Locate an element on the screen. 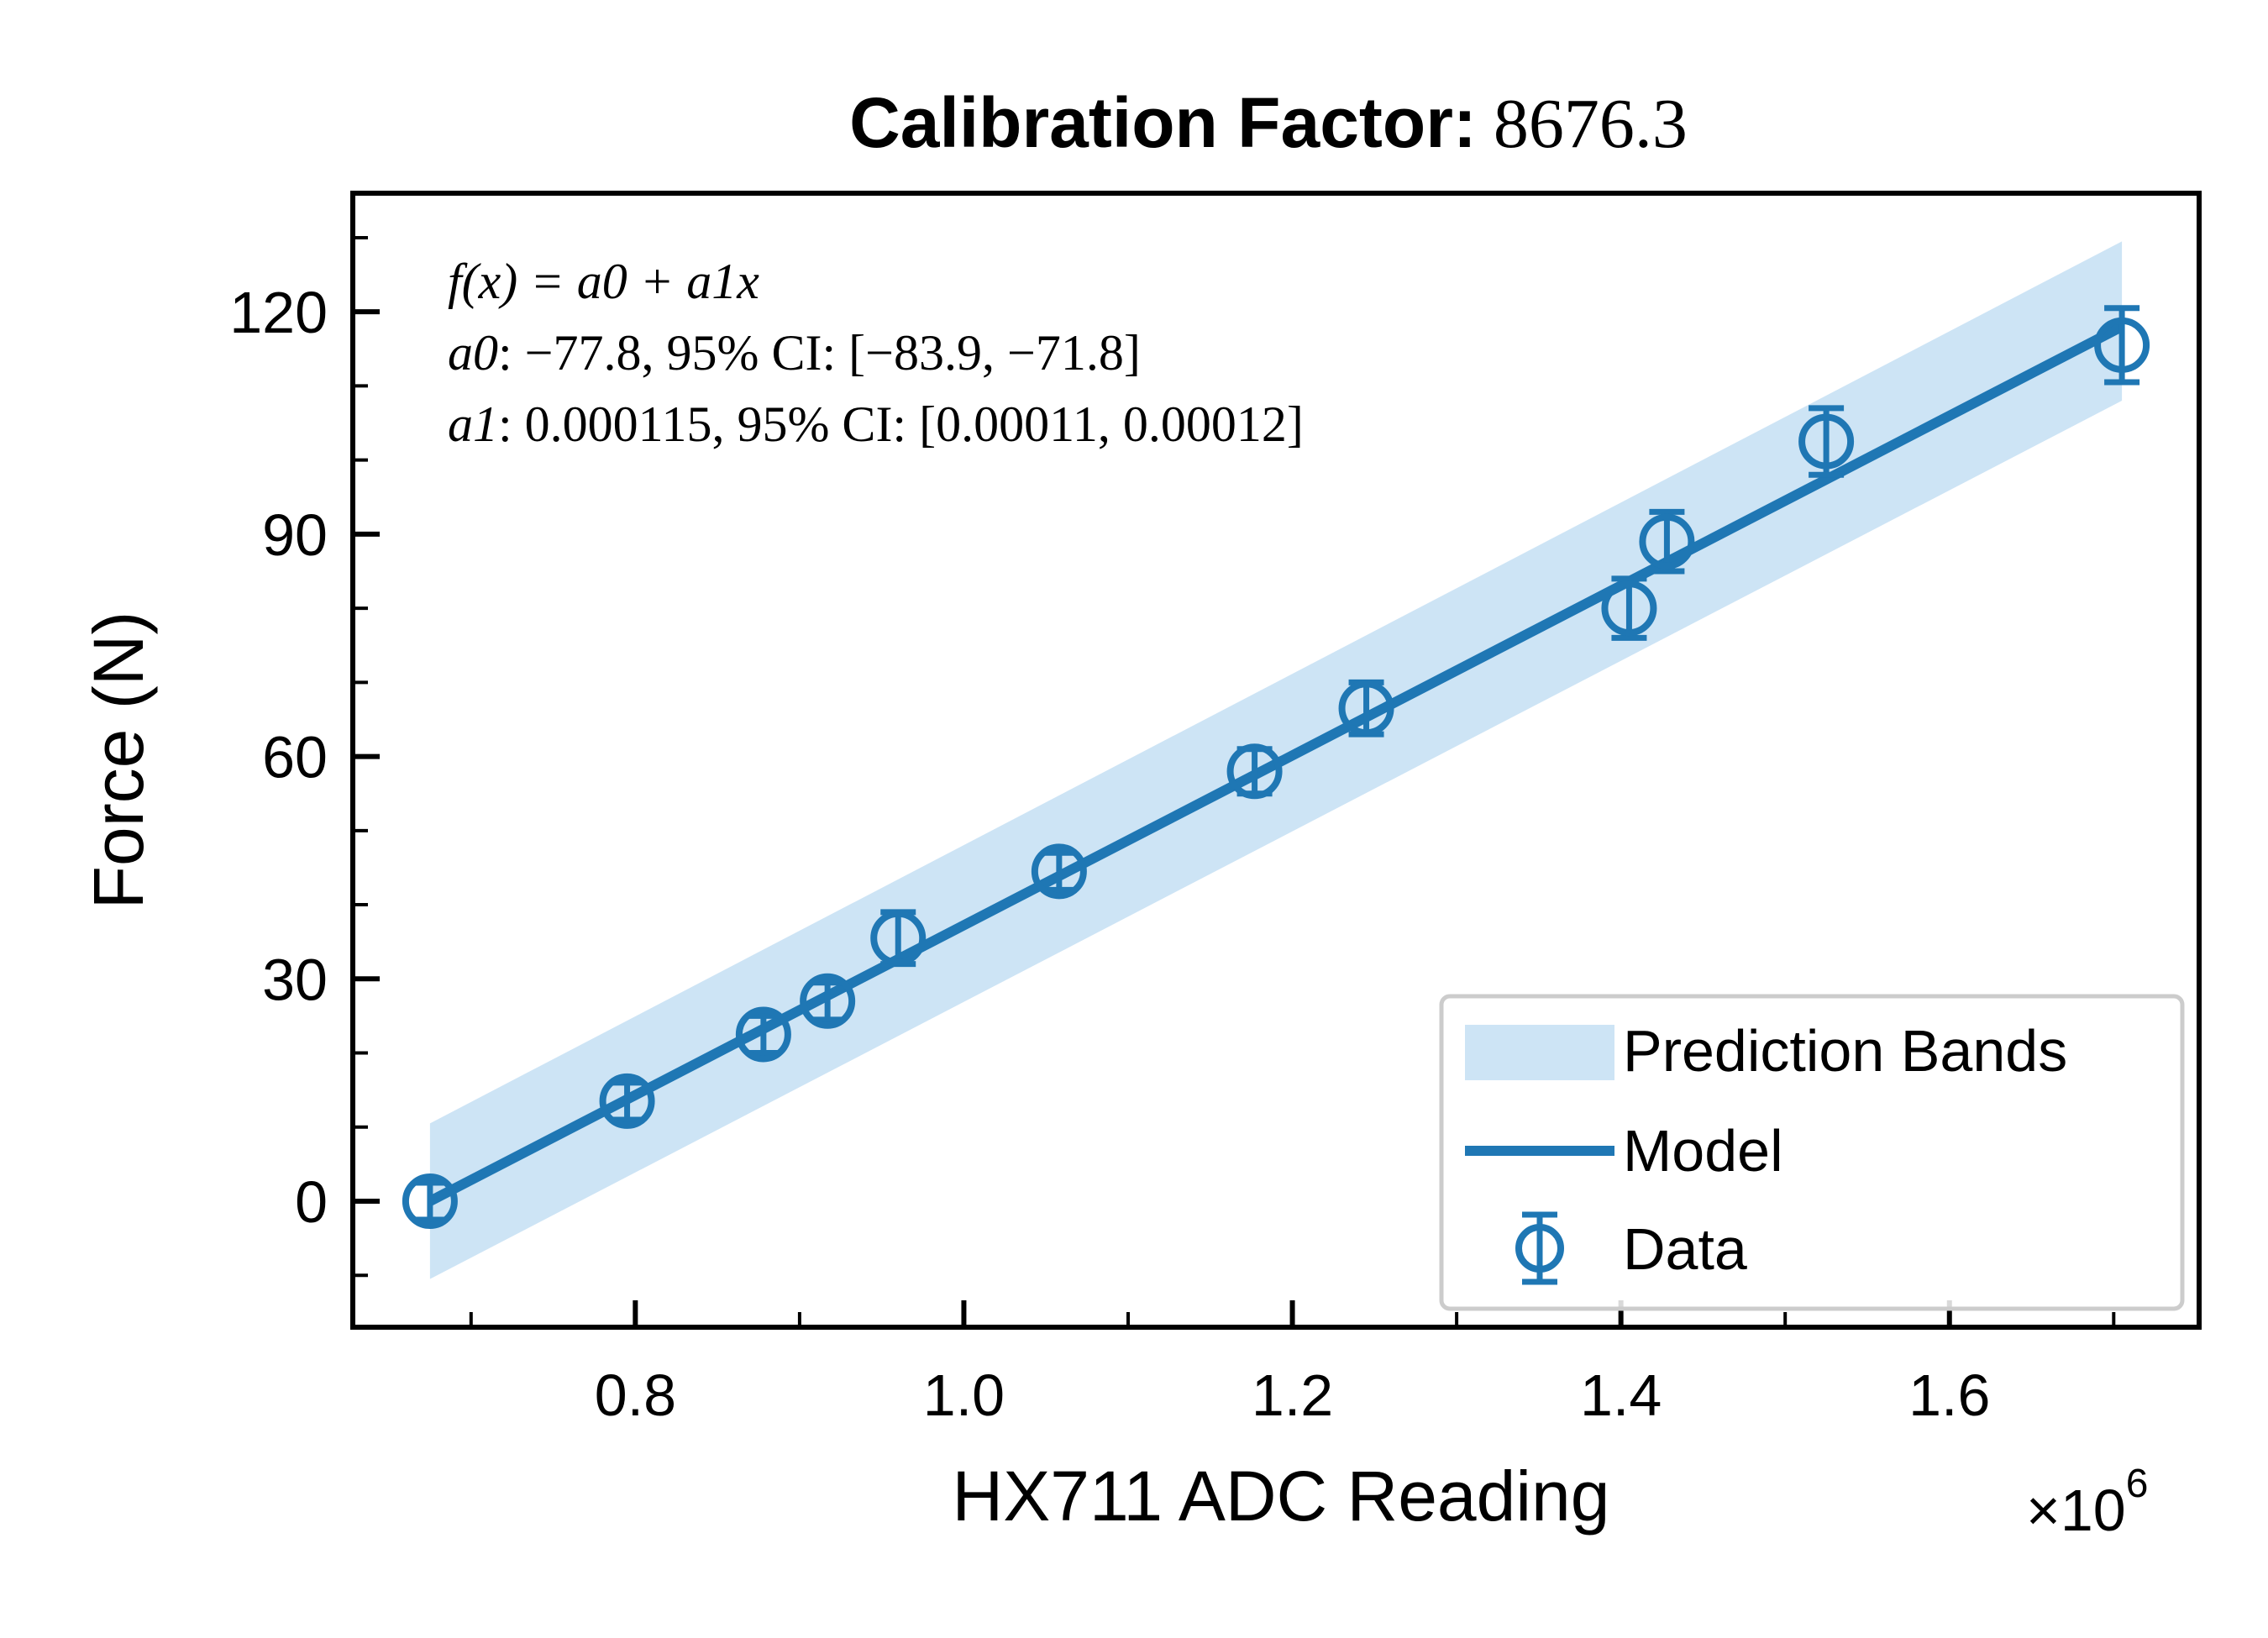  legend-band-swatch is located at coordinates (1539, 1052).